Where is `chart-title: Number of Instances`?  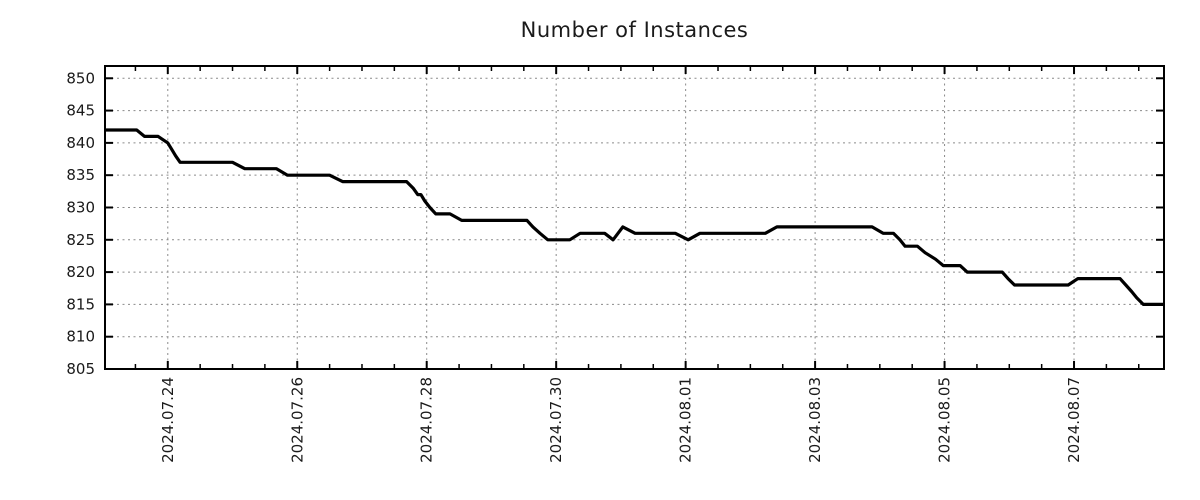 chart-title: Number of Instances is located at coordinates (634, 30).